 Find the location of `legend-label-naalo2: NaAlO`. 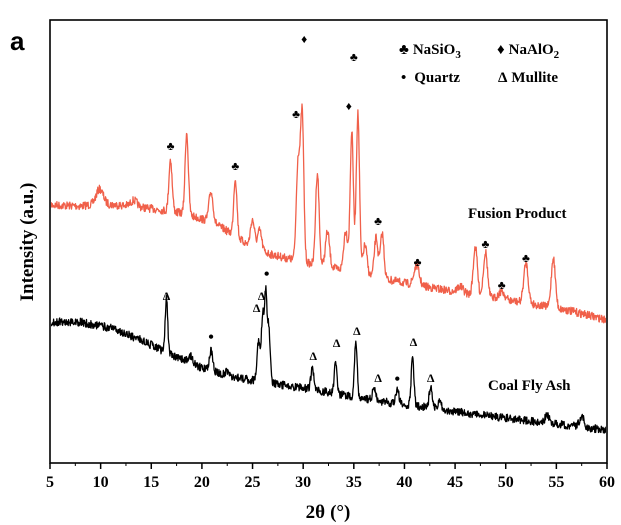

legend-label-naalo2: NaAlO is located at coordinates (531, 50).